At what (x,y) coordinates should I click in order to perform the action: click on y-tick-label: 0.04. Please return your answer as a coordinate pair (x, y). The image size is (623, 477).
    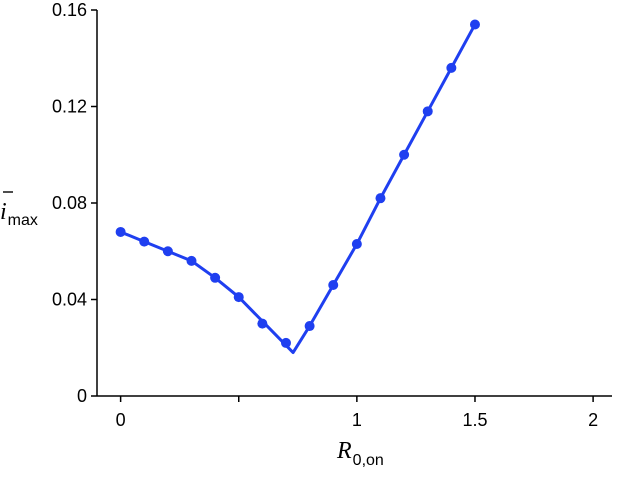
    Looking at the image, I should click on (69, 300).